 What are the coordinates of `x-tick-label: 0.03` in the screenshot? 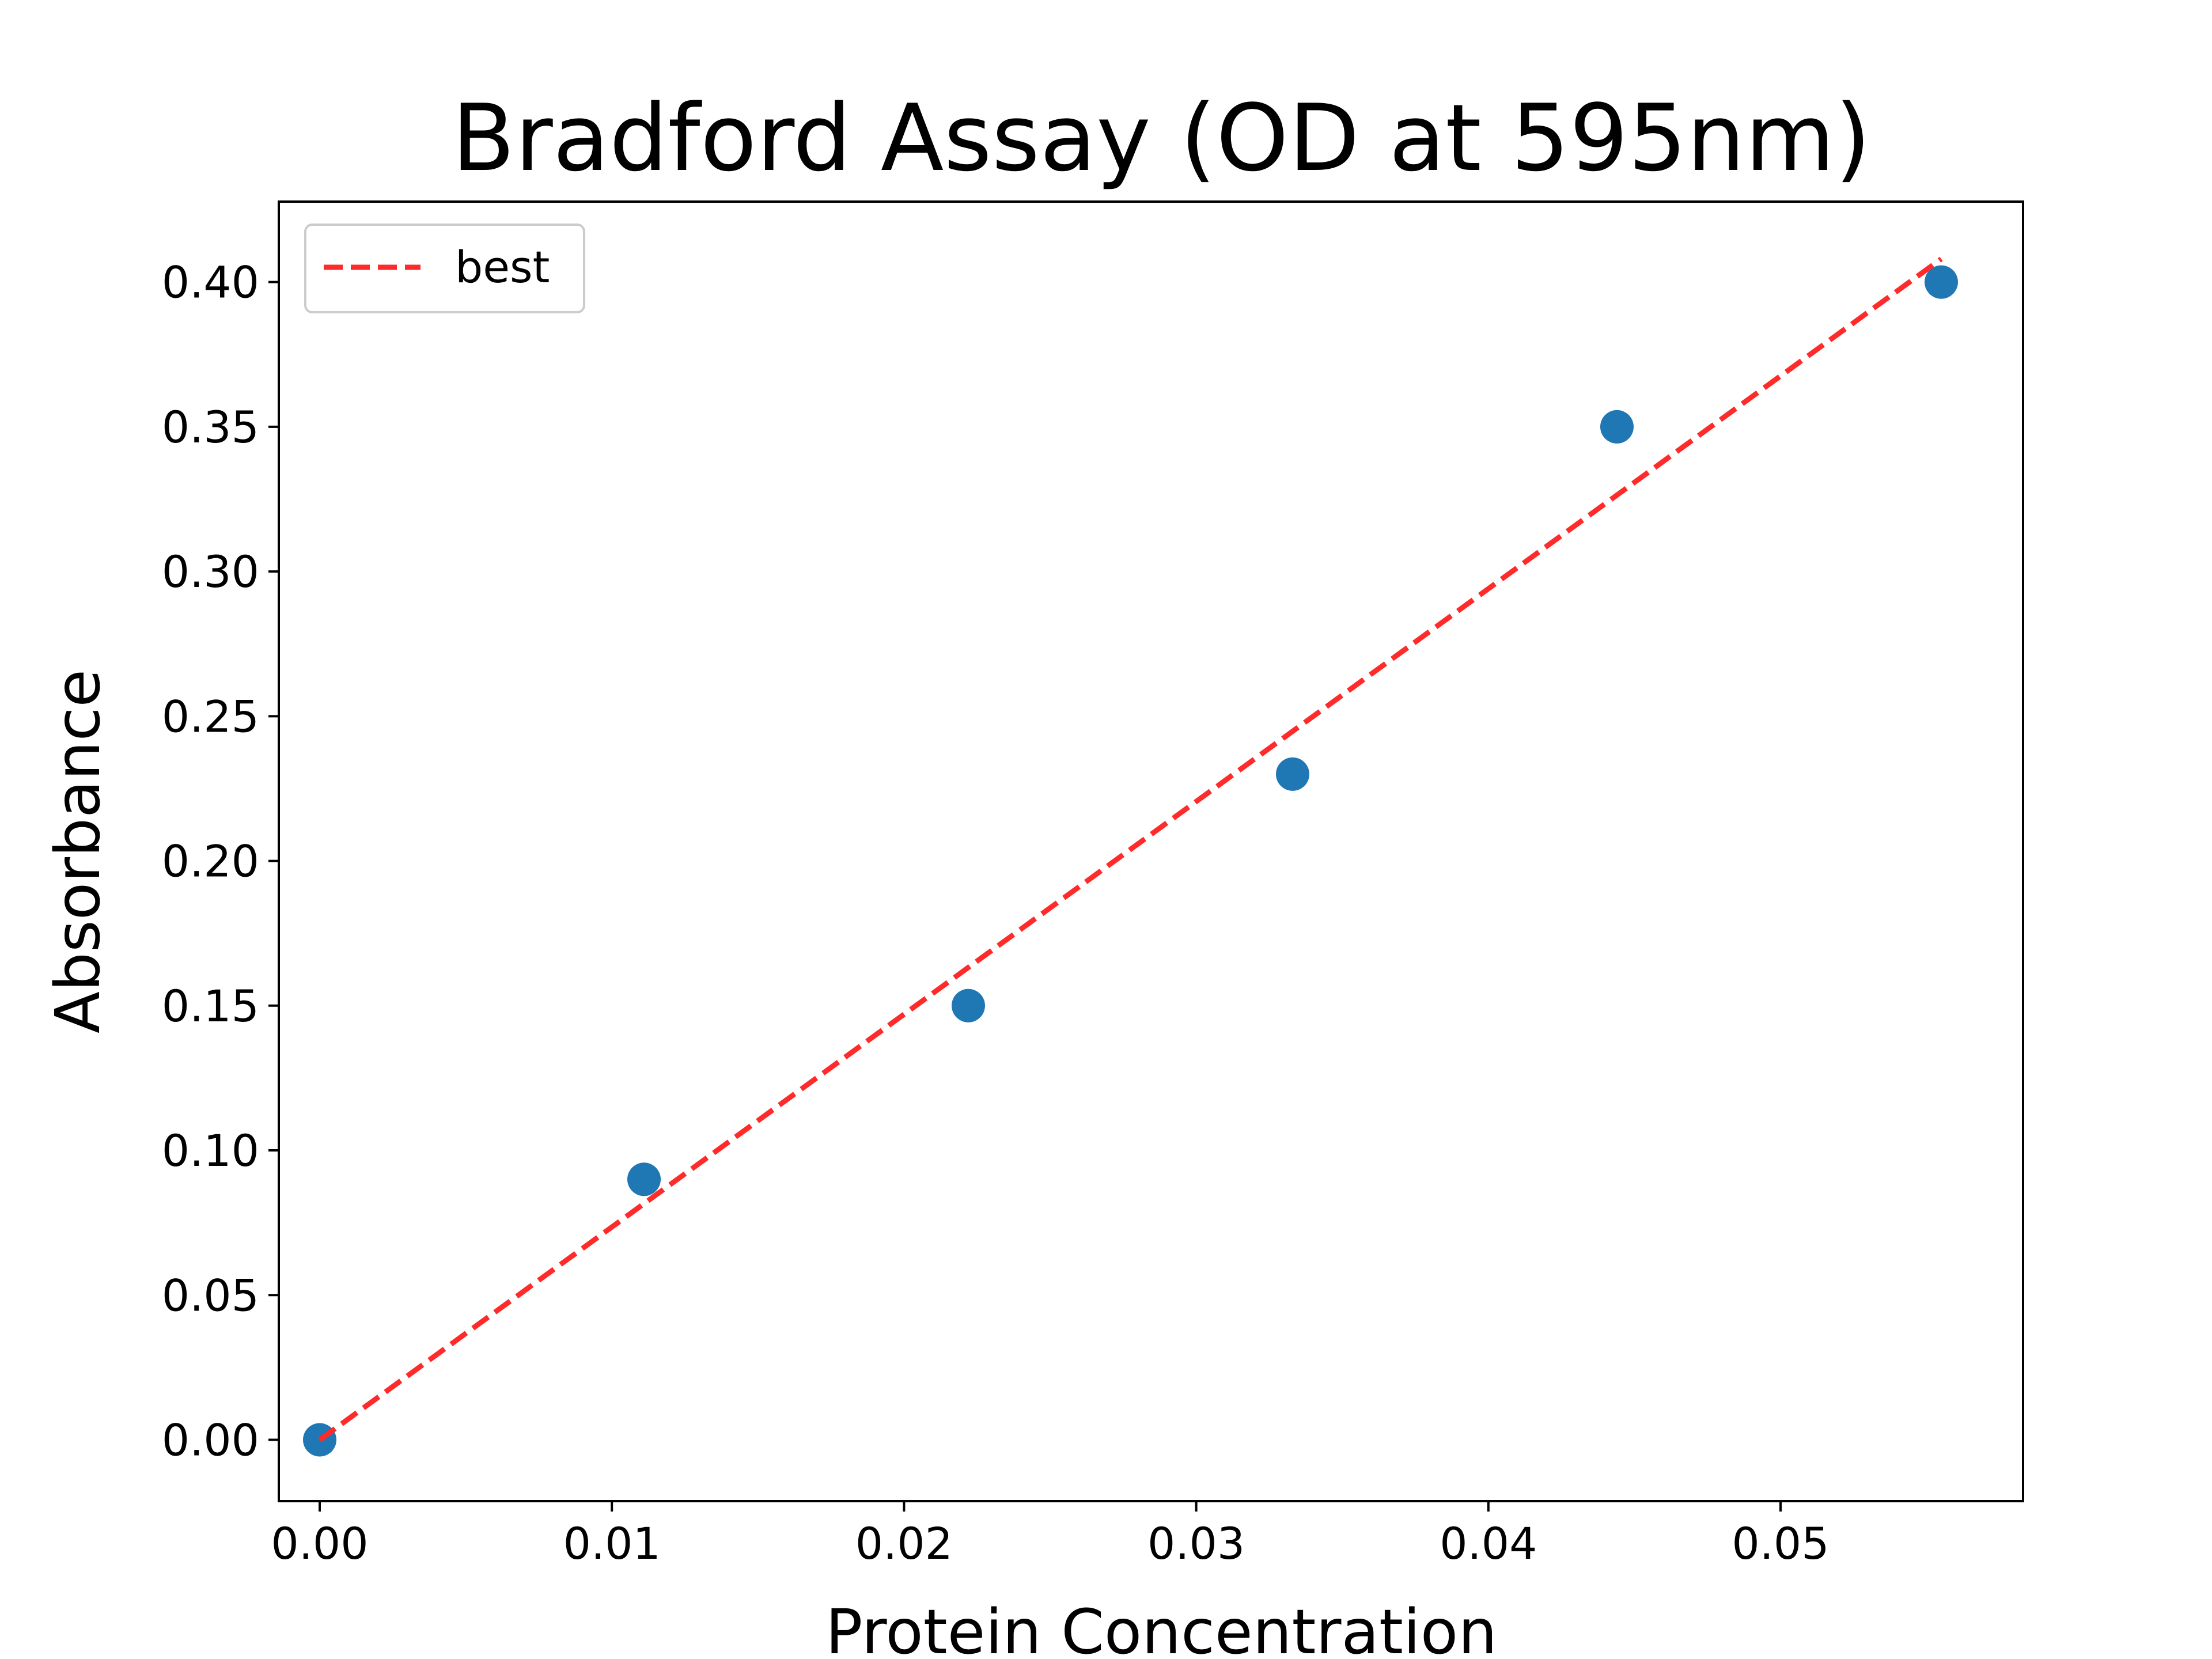 It's located at (1196, 1543).